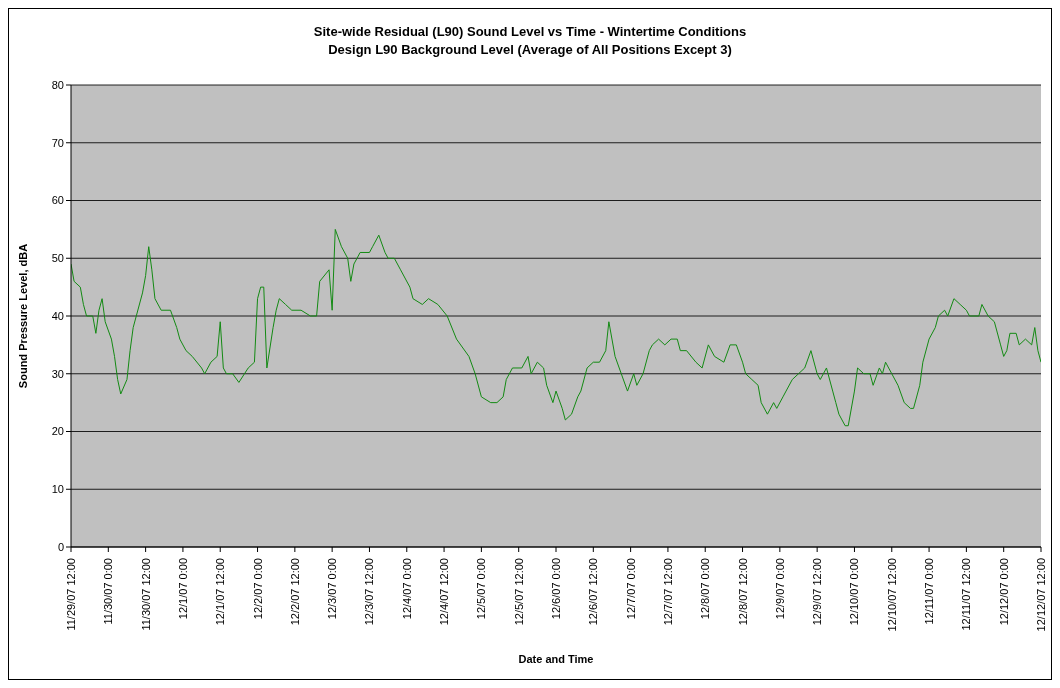  What do you see at coordinates (705, 589) in the screenshot?
I see `x-tick-label: 12/8/07 0:00` at bounding box center [705, 589].